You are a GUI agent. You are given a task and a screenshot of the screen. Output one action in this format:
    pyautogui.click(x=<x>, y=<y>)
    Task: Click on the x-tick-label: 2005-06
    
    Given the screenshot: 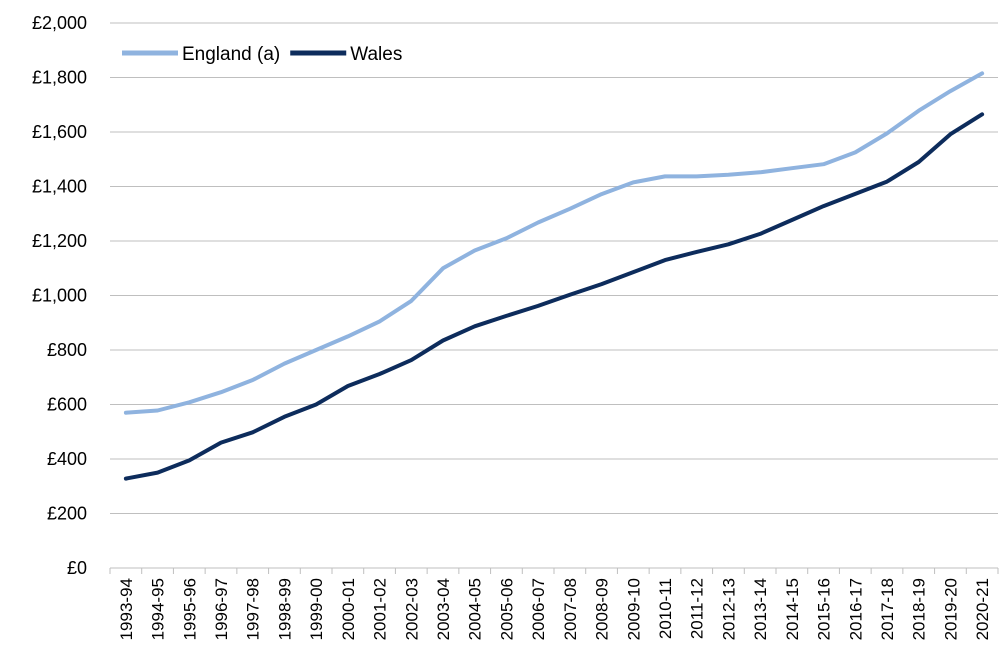 What is the action you would take?
    pyautogui.click(x=506, y=609)
    